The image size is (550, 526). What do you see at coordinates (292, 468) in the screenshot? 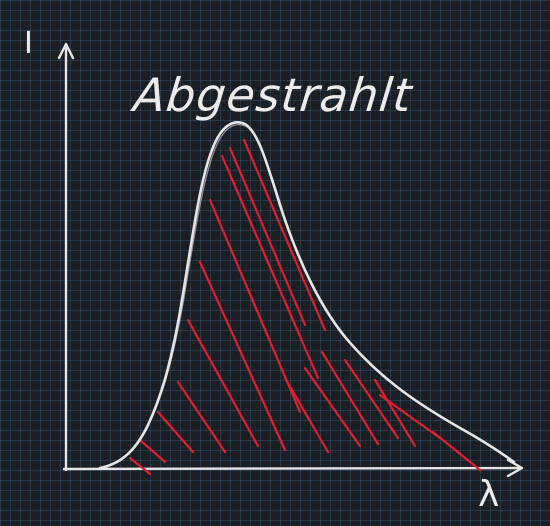
I see `x-axis` at bounding box center [292, 468].